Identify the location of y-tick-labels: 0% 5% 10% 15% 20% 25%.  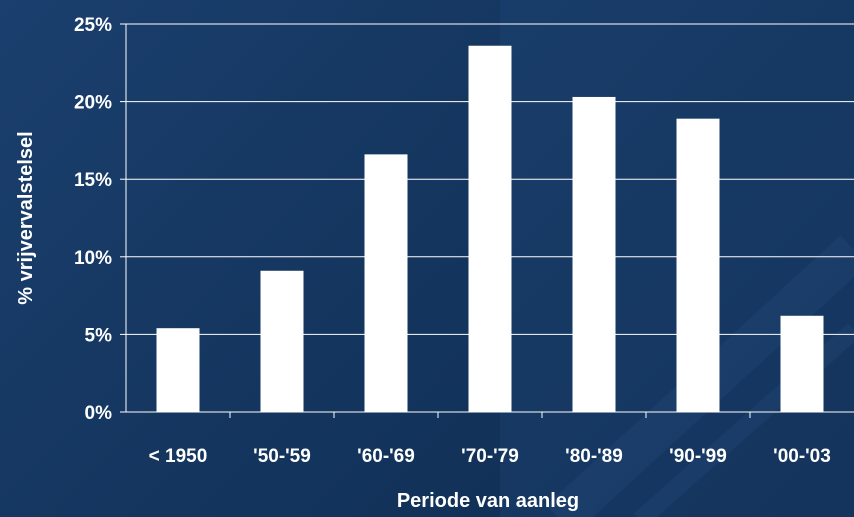
(93, 219).